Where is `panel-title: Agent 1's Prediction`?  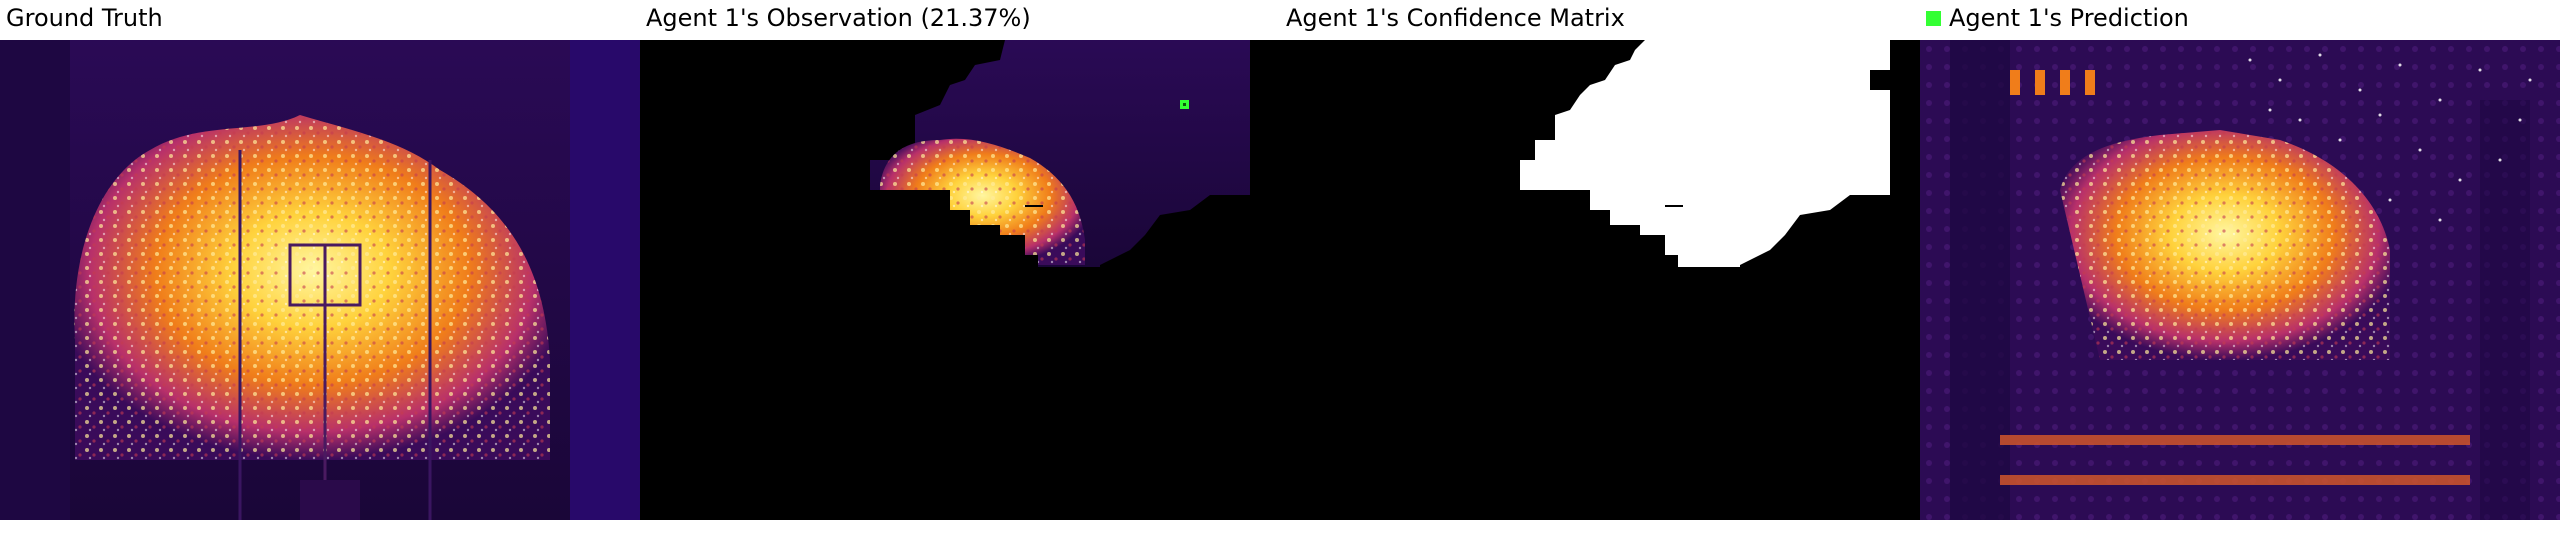
panel-title: Agent 1's Prediction is located at coordinates (2057, 18).